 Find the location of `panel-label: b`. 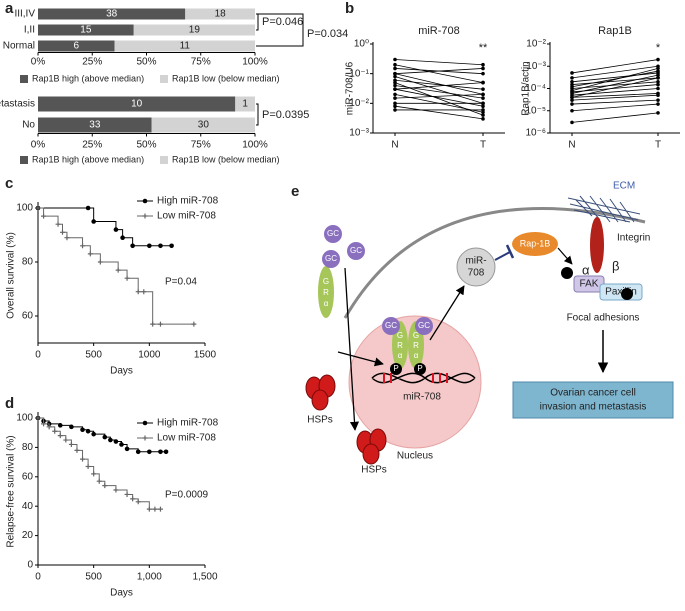

panel-label: b is located at coordinates (349, 8).